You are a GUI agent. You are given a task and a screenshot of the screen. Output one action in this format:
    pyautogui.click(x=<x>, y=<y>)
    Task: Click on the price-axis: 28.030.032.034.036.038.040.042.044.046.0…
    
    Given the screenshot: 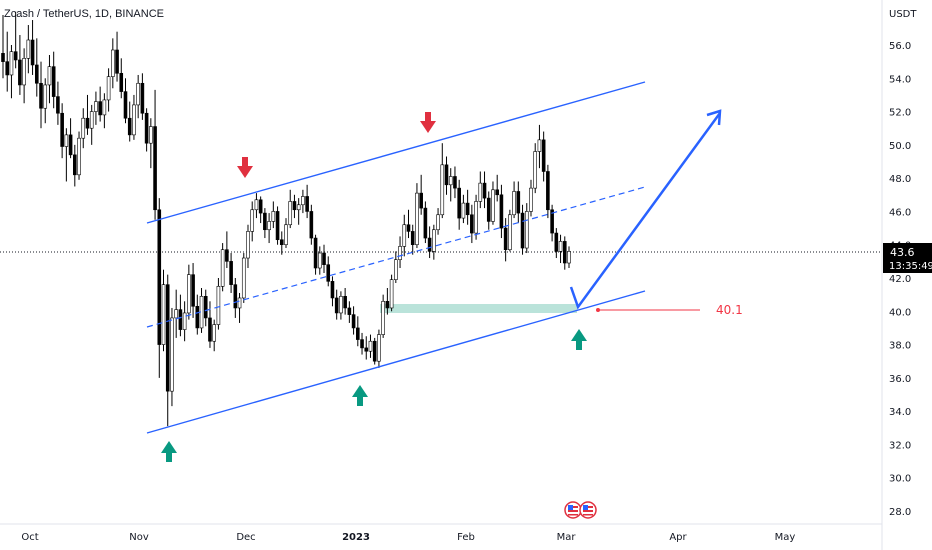 What is the action you would take?
    pyautogui.click(x=900, y=279)
    